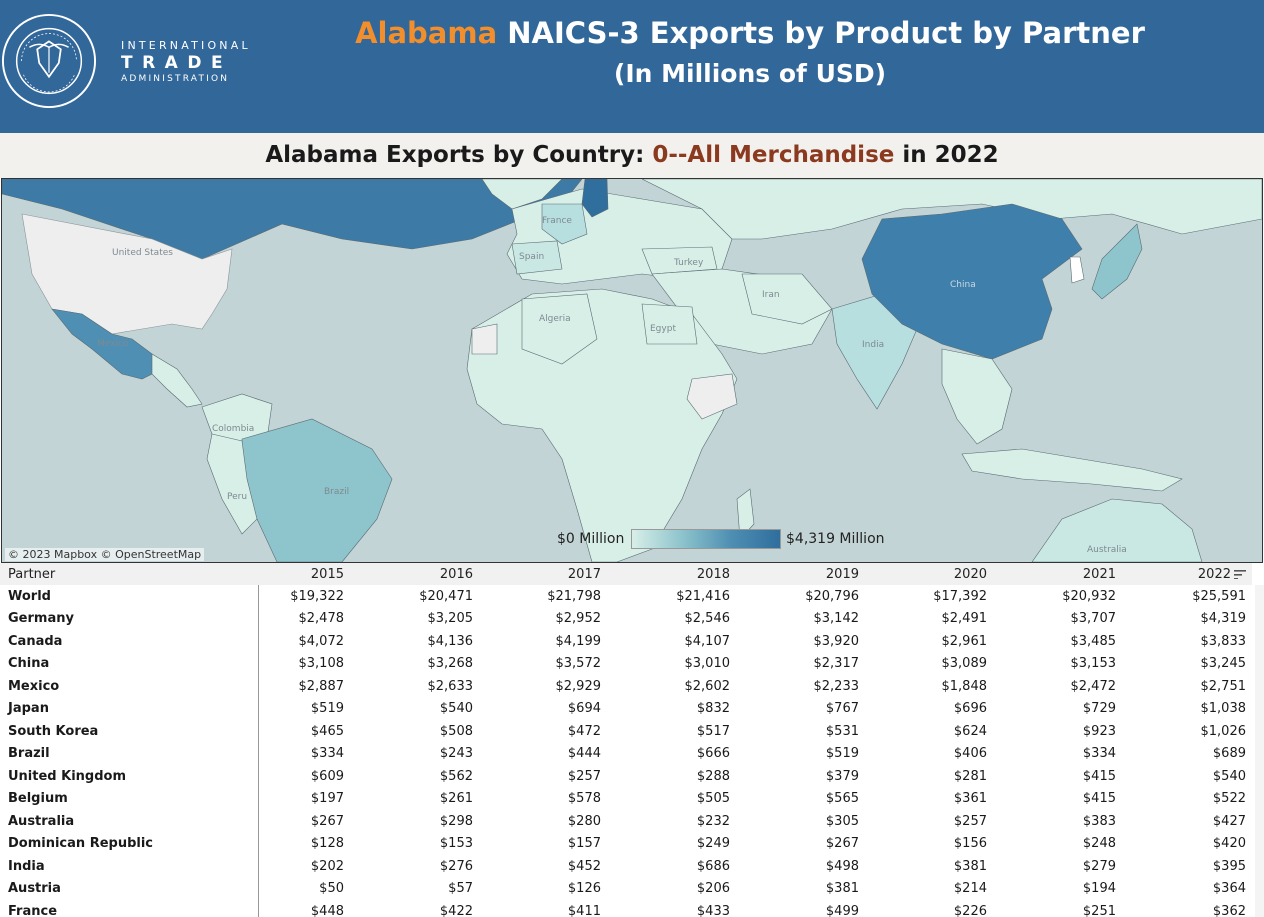 This screenshot has height=917, width=1264. I want to click on value-cell: $689, so click(1229, 754).